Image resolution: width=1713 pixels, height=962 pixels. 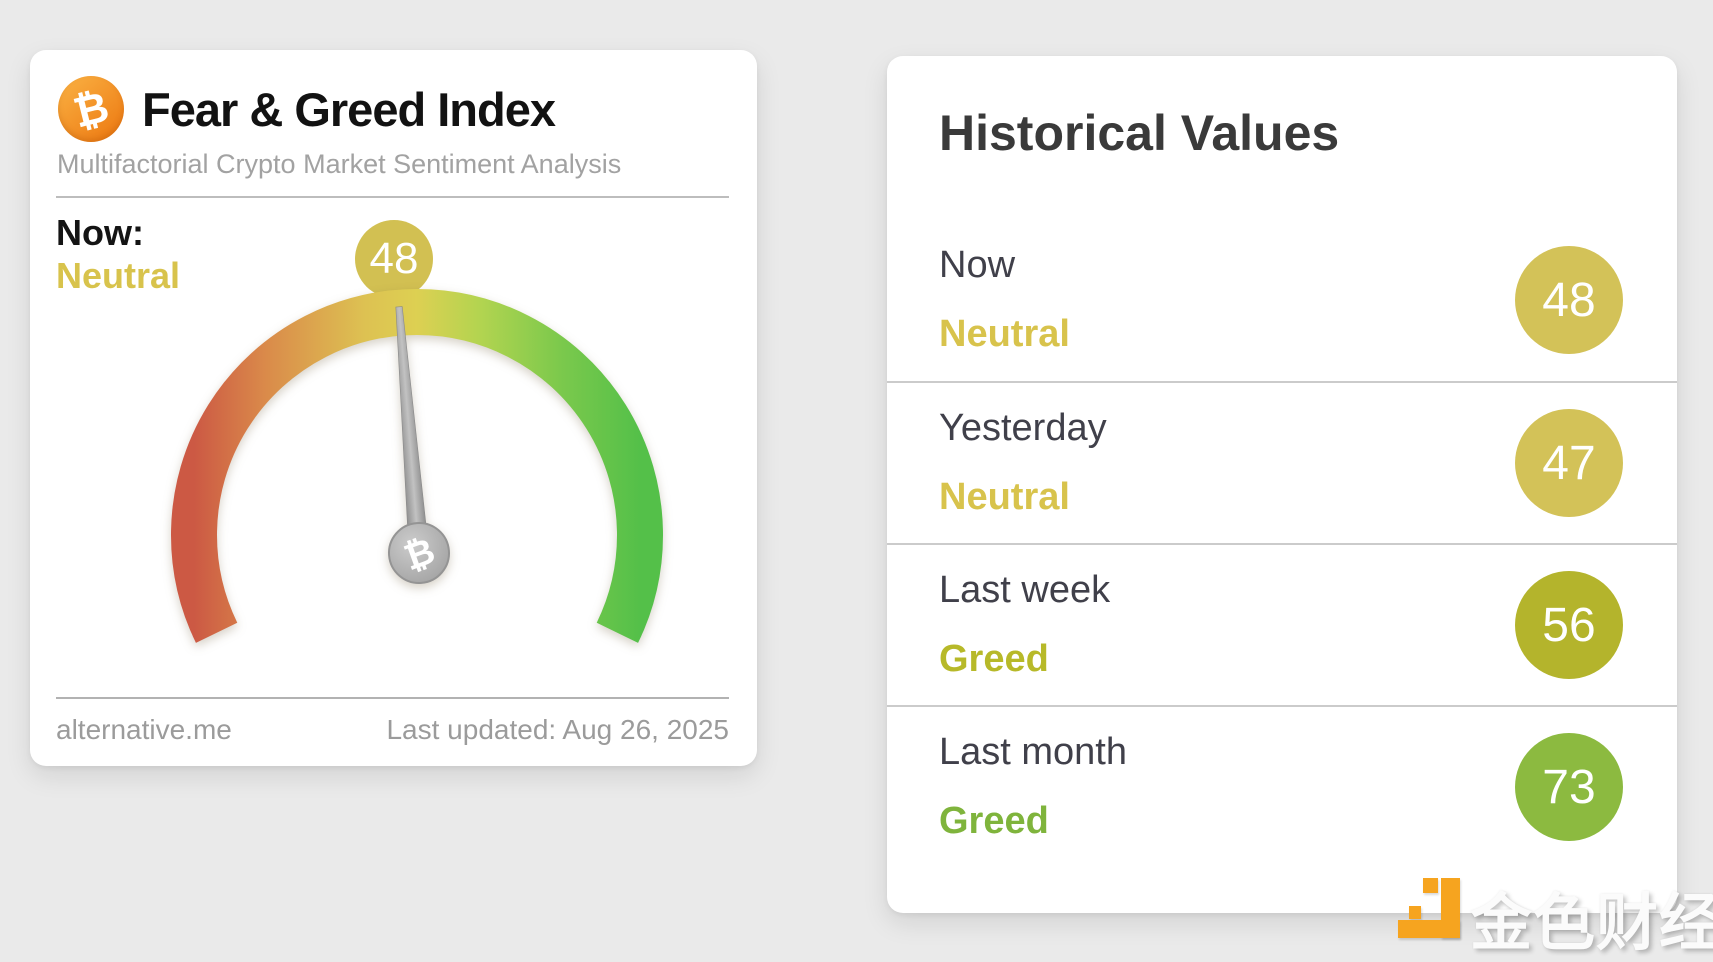 What do you see at coordinates (100, 232) in the screenshot?
I see `now-label: Now:` at bounding box center [100, 232].